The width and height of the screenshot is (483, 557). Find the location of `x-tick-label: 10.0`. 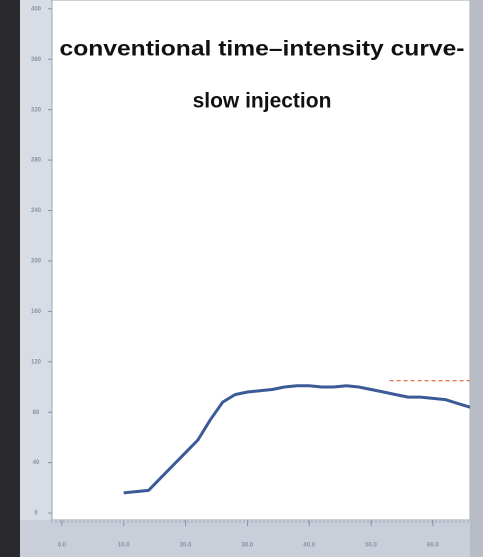

x-tick-label: 10.0 is located at coordinates (124, 546).